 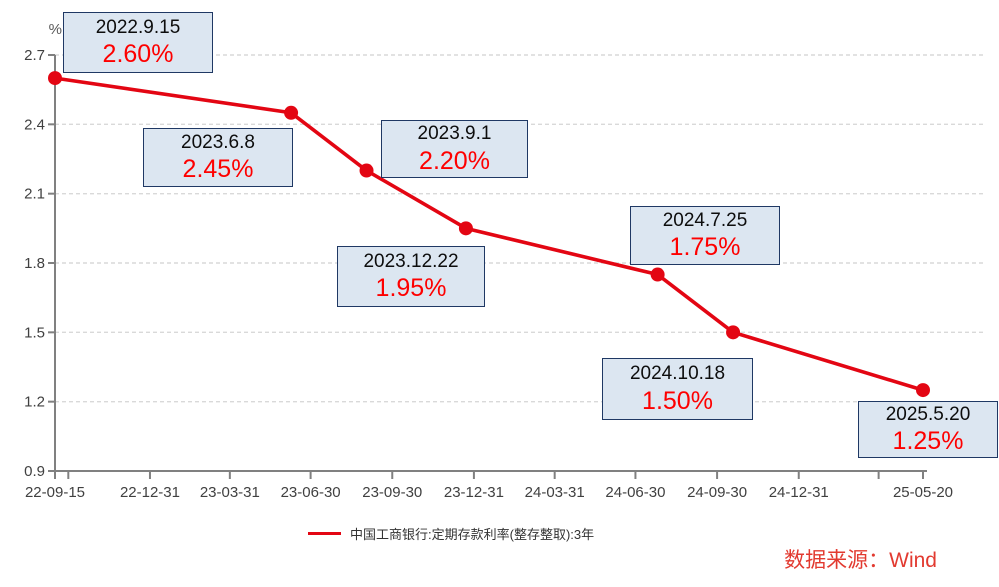 I want to click on annotation-value: 2.45%, so click(x=218, y=169).